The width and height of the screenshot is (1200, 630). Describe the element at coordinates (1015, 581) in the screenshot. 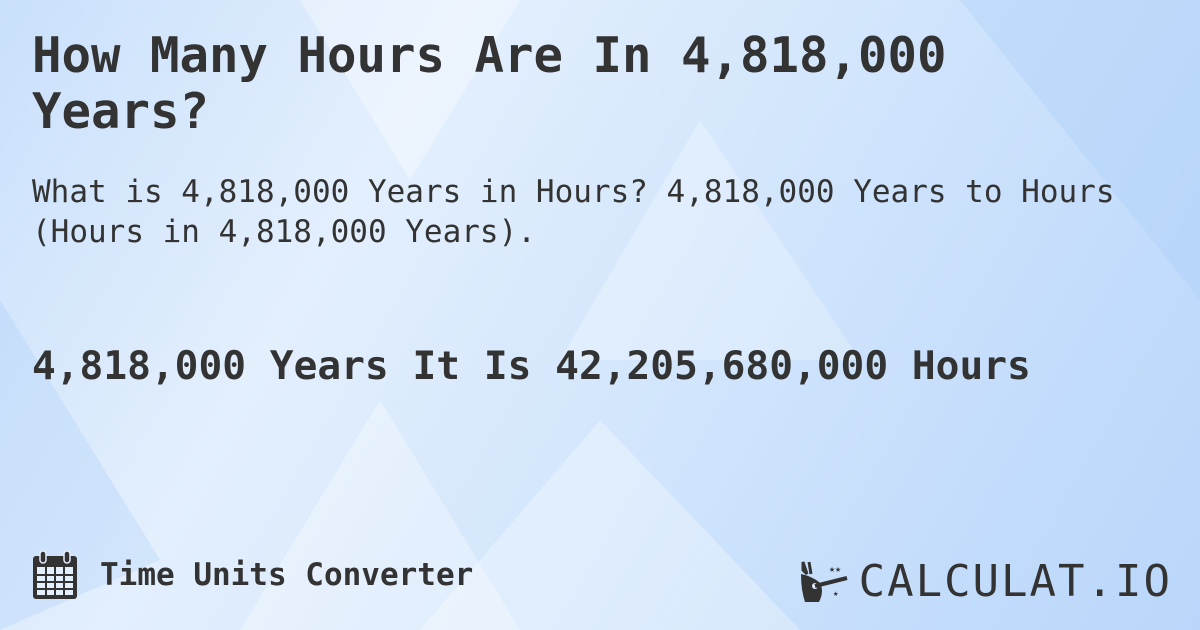

I see `logo-text: CALCULAT.IO` at that location.